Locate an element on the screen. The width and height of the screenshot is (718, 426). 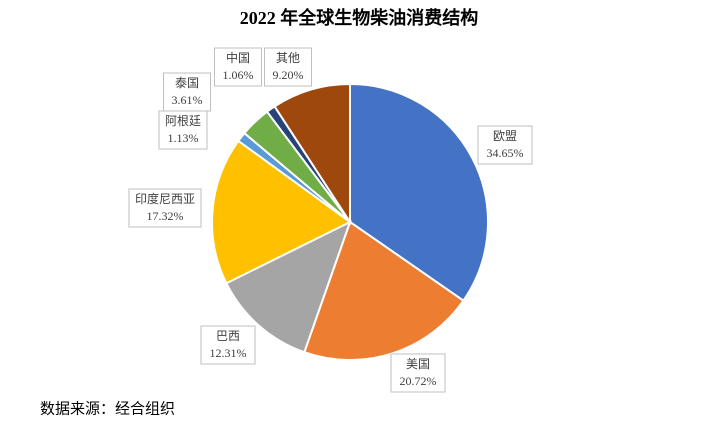
label-name: 印度尼西亚 is located at coordinates (165, 198).